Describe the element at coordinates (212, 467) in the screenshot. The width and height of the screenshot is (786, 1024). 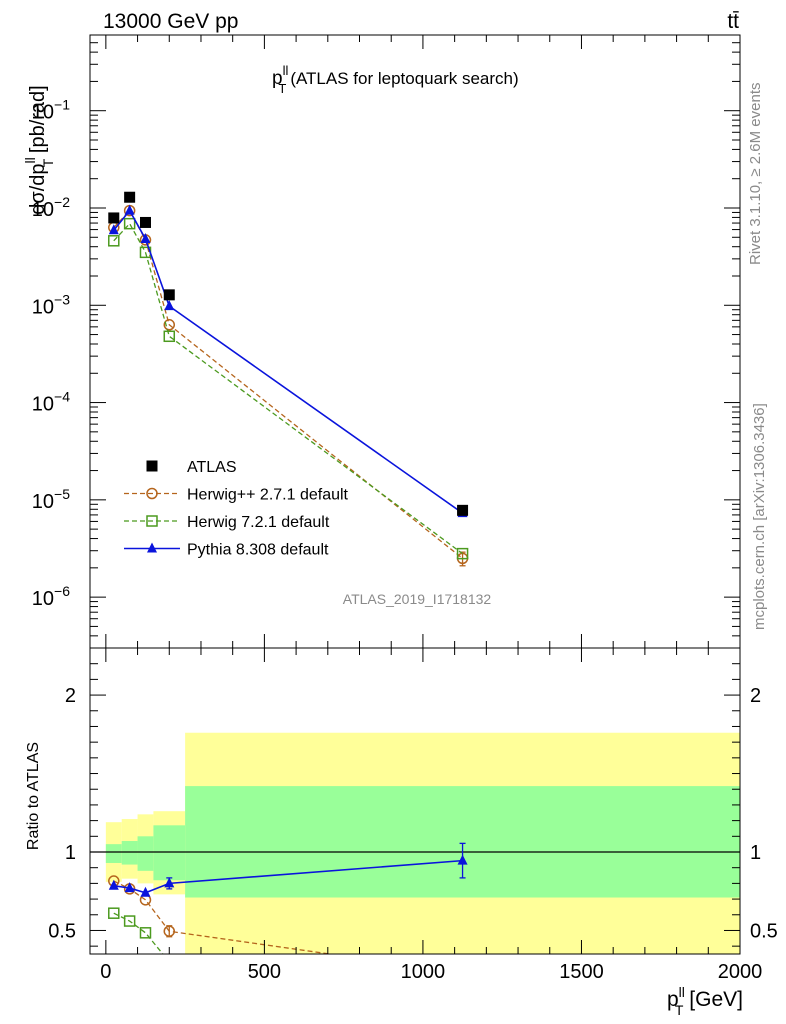
I see `legend-label-0: ATLAS` at that location.